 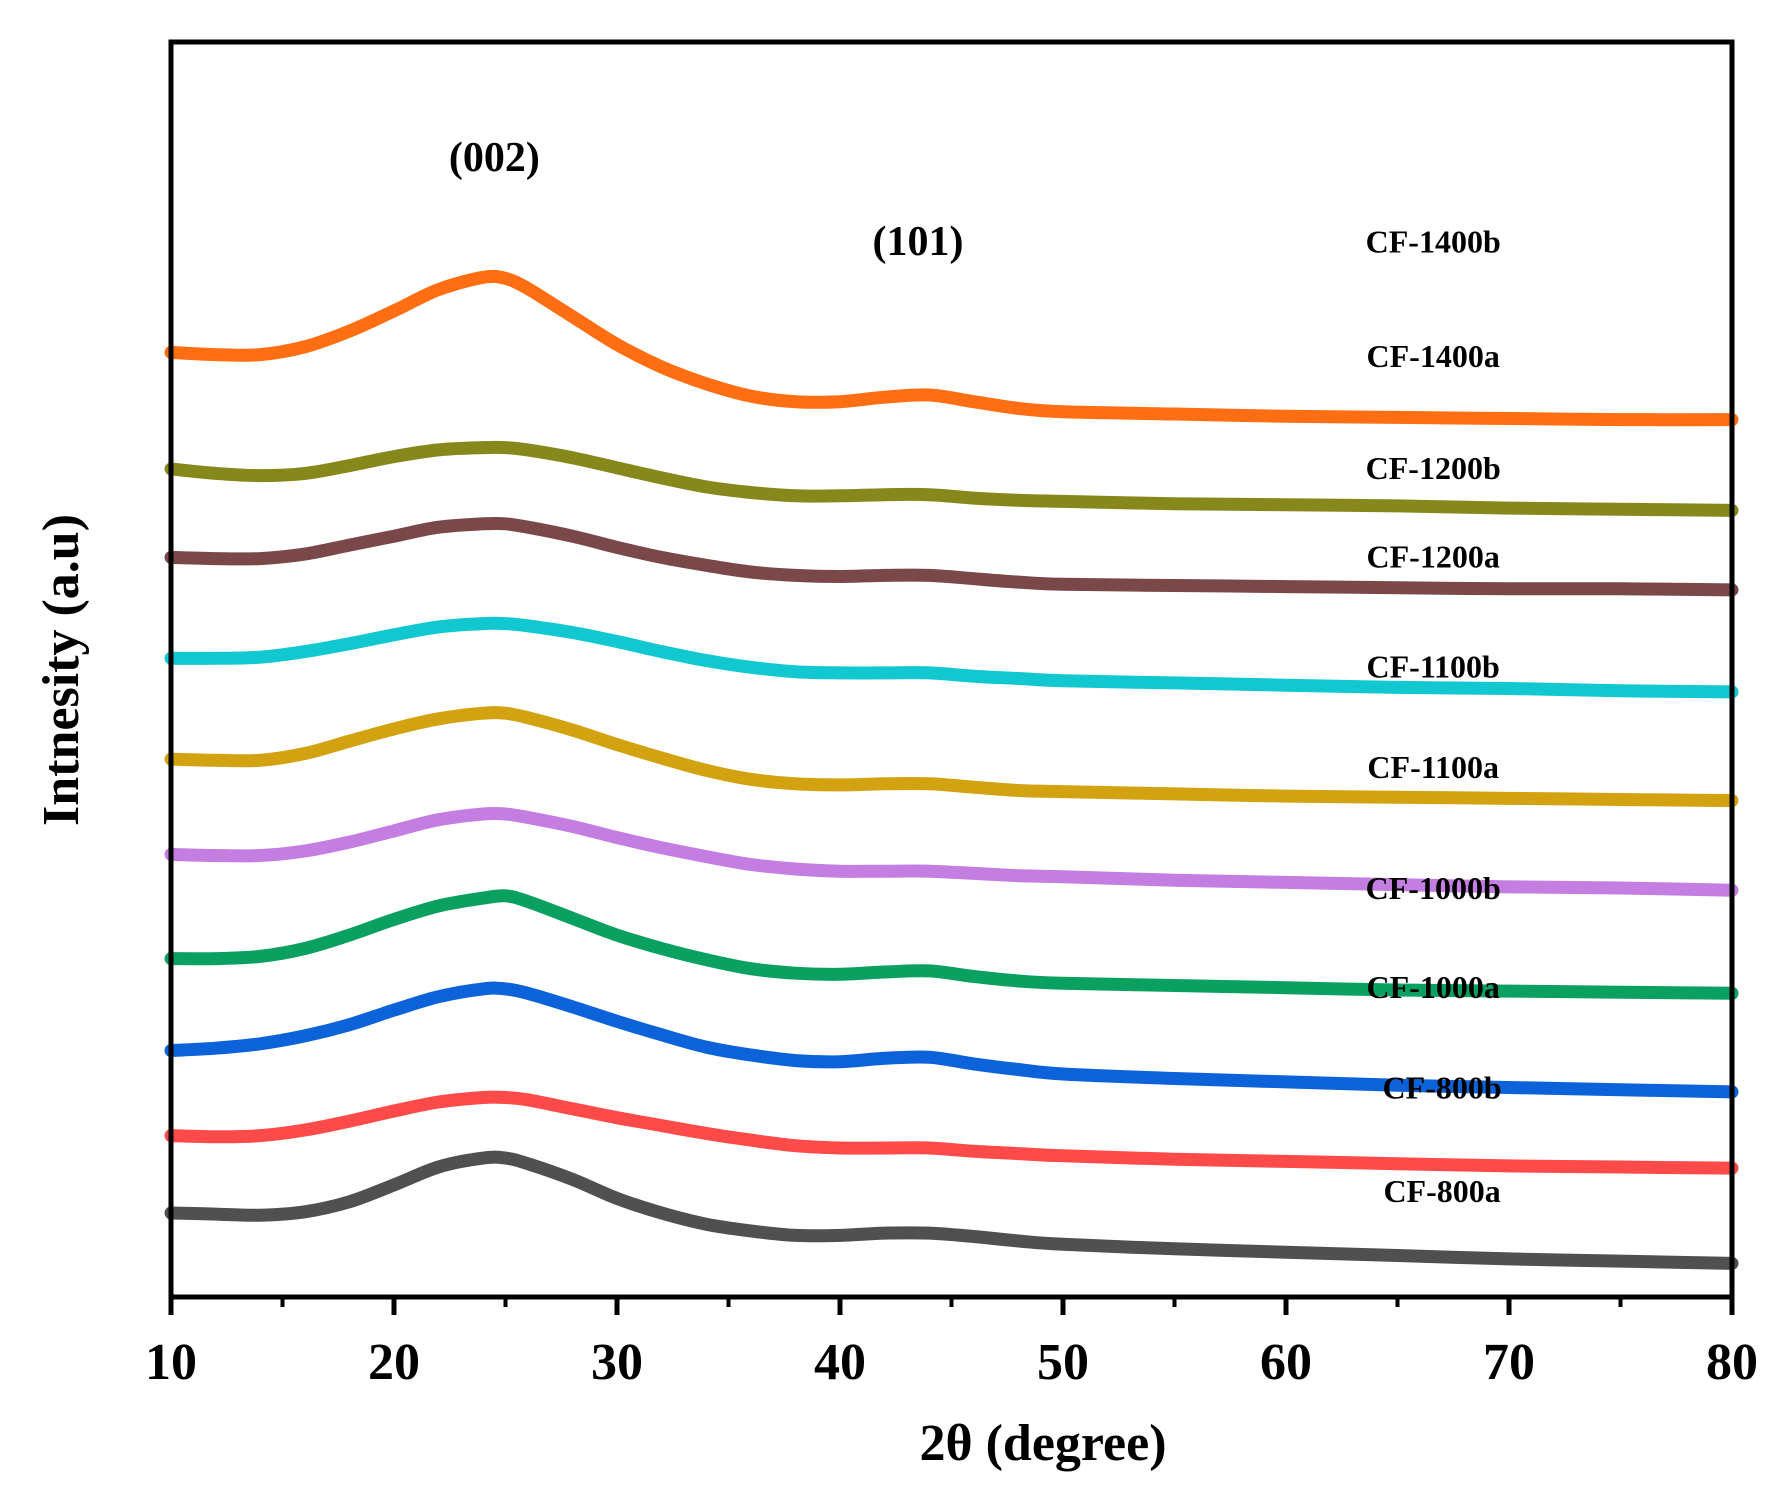 What do you see at coordinates (1063, 1362) in the screenshot?
I see `x-tick-label: 50` at bounding box center [1063, 1362].